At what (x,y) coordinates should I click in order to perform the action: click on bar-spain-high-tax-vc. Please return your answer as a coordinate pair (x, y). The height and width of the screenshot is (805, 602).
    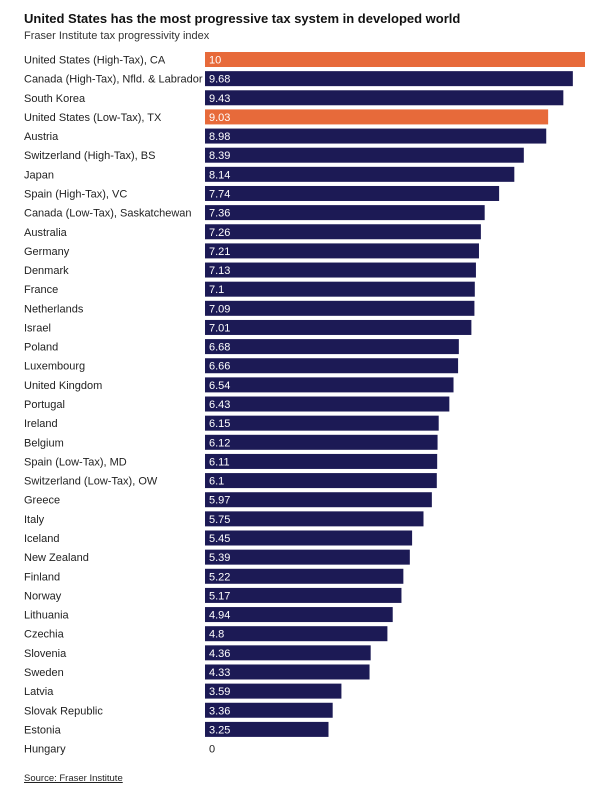
    Looking at the image, I should click on (352, 193).